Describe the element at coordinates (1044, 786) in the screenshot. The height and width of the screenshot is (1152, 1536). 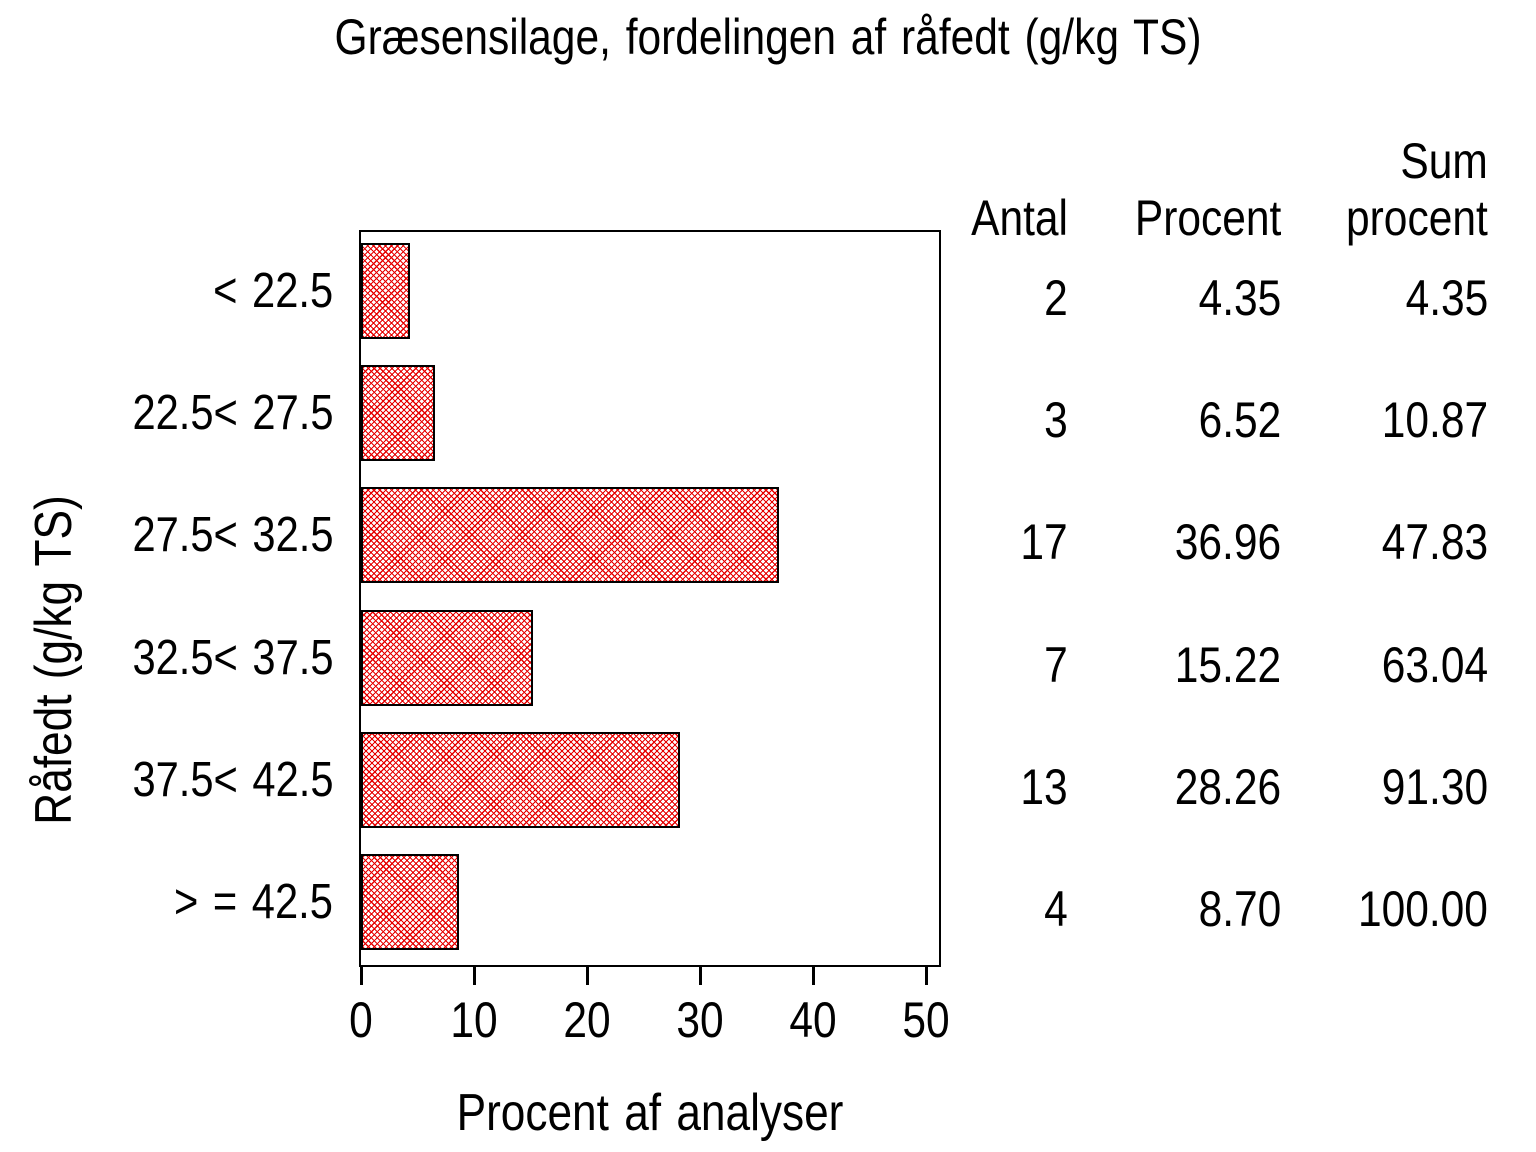
I see `table-cell-antal-5: 13` at that location.